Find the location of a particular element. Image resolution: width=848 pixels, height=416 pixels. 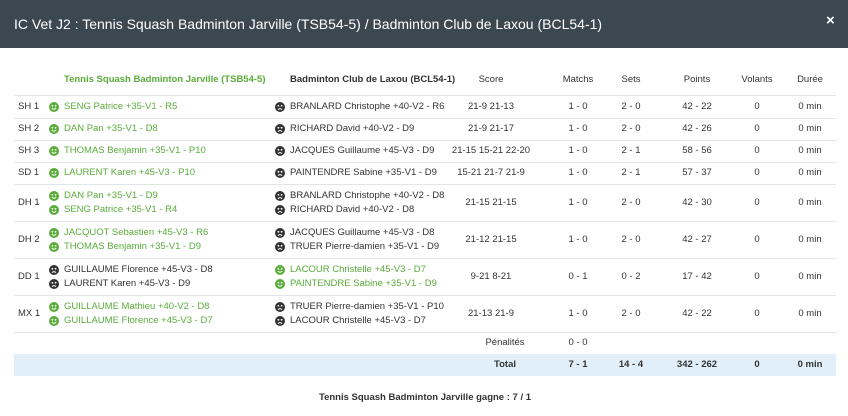

home-player: DAN Pan +35-V1 - D8 is located at coordinates (111, 128).